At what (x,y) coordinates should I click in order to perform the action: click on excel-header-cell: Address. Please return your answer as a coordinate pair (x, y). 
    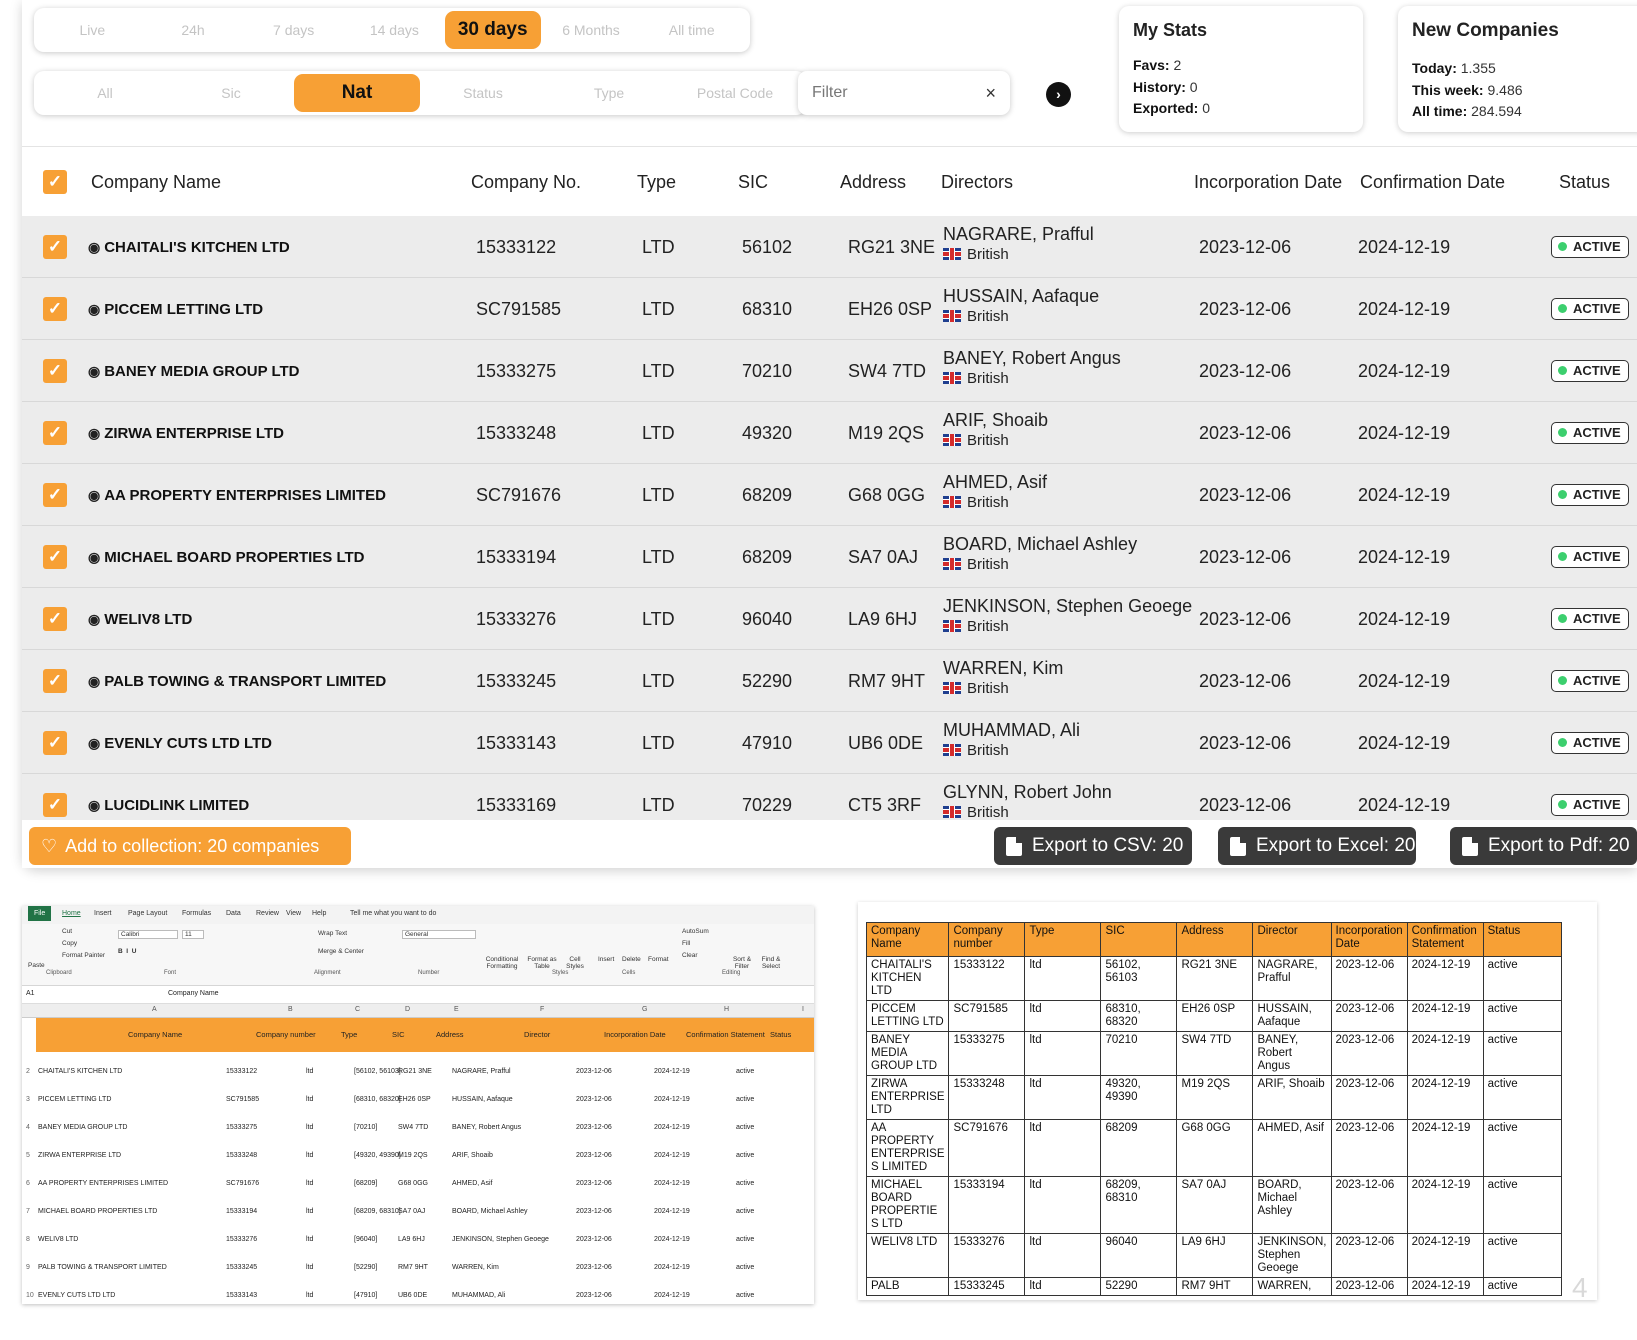
    Looking at the image, I should click on (450, 1034).